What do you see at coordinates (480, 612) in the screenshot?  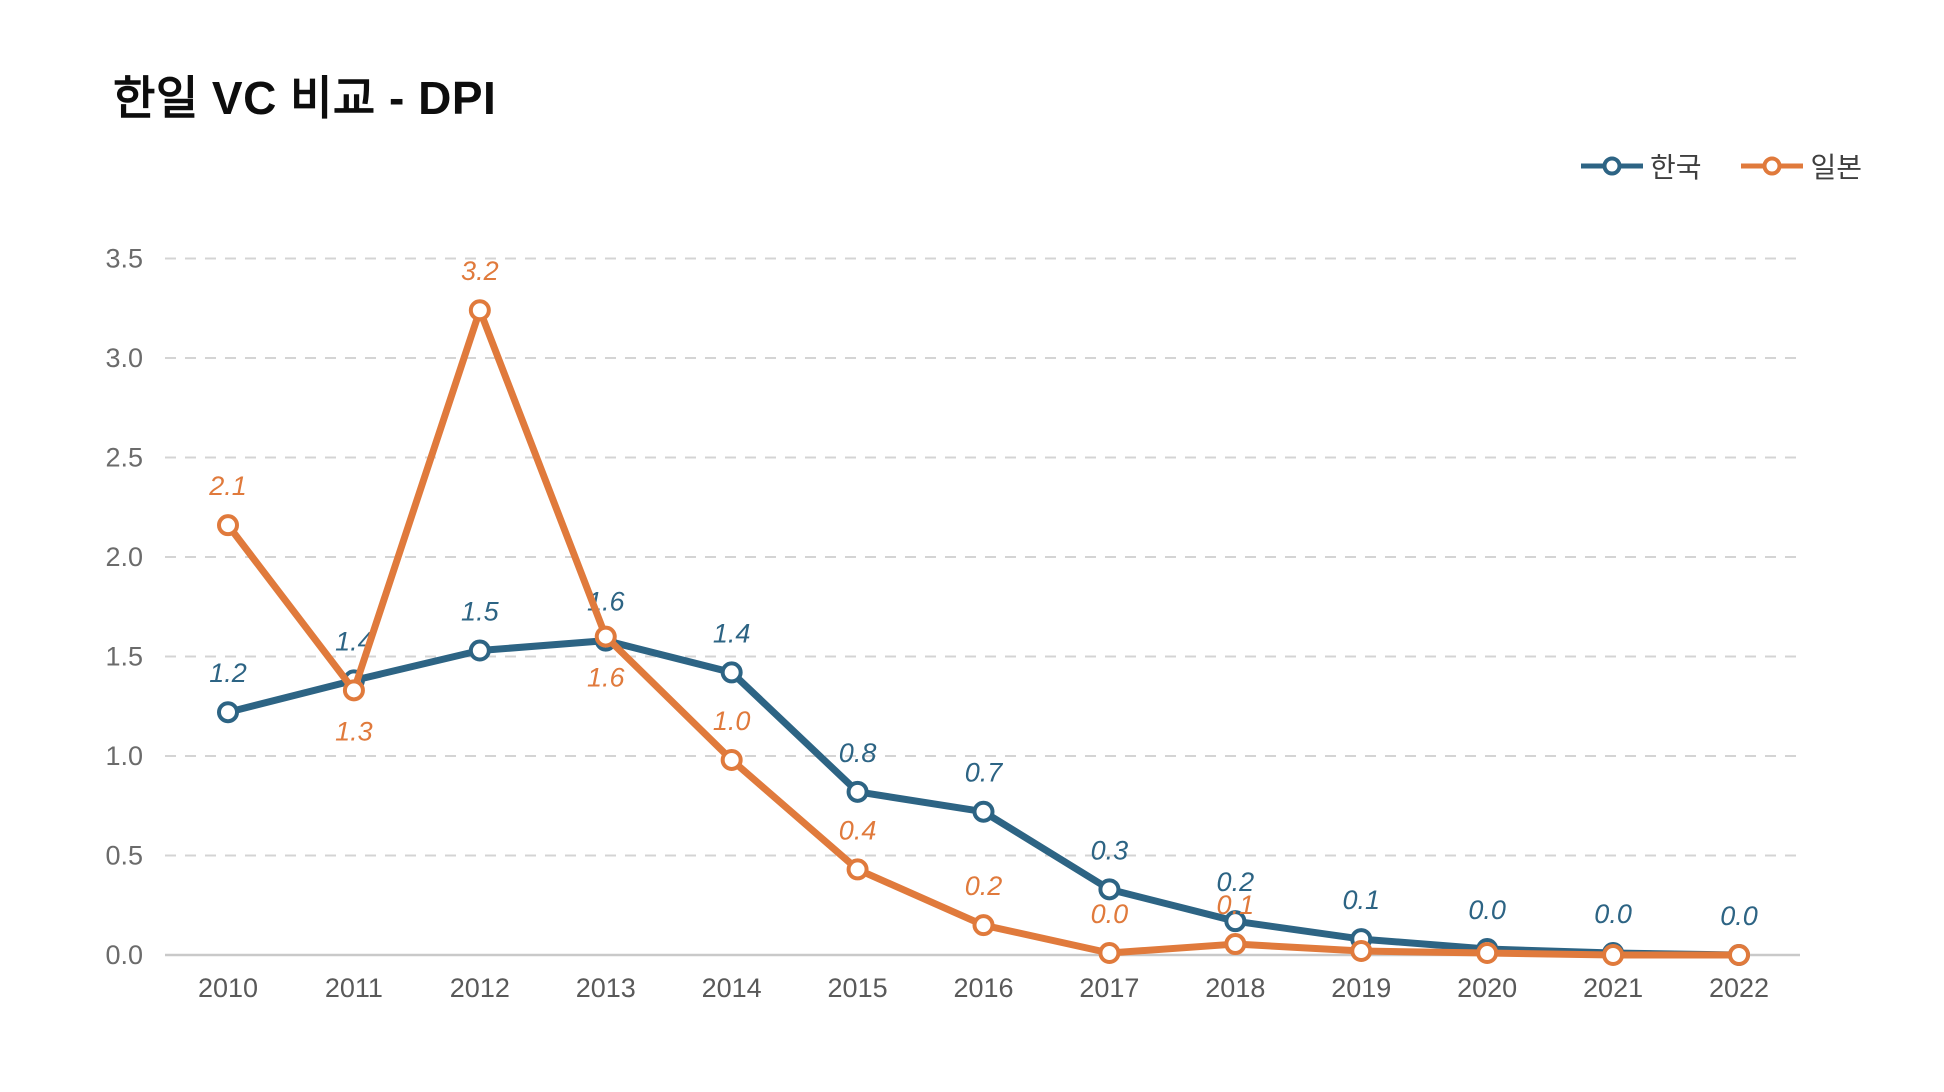 I see `data-label: 1.5` at bounding box center [480, 612].